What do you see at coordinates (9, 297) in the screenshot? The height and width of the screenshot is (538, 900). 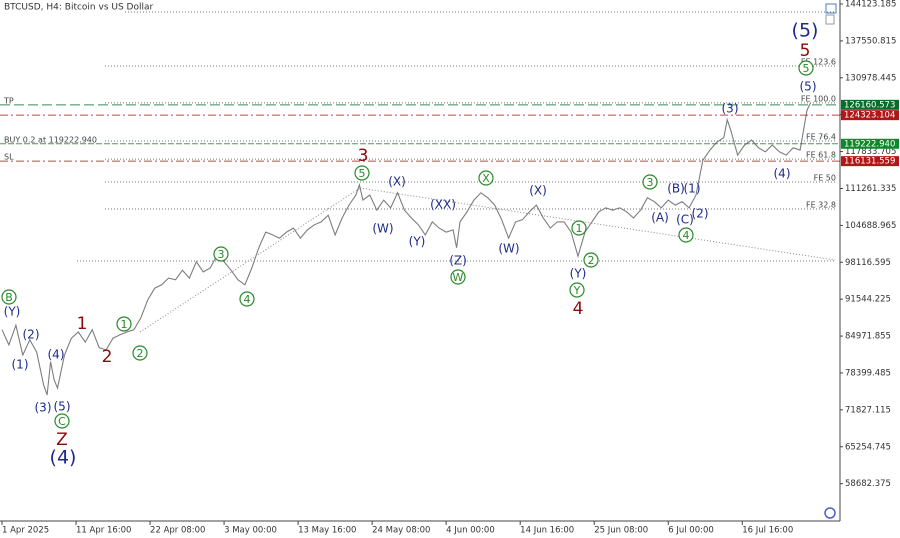 I see `wave-label: B` at bounding box center [9, 297].